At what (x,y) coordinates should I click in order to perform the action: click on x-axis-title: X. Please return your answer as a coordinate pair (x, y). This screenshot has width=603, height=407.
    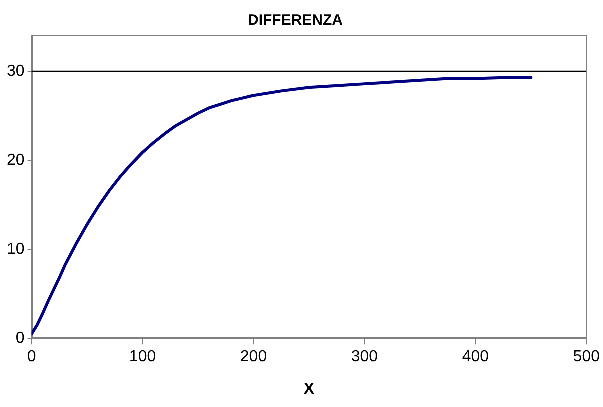
    Looking at the image, I should click on (309, 389).